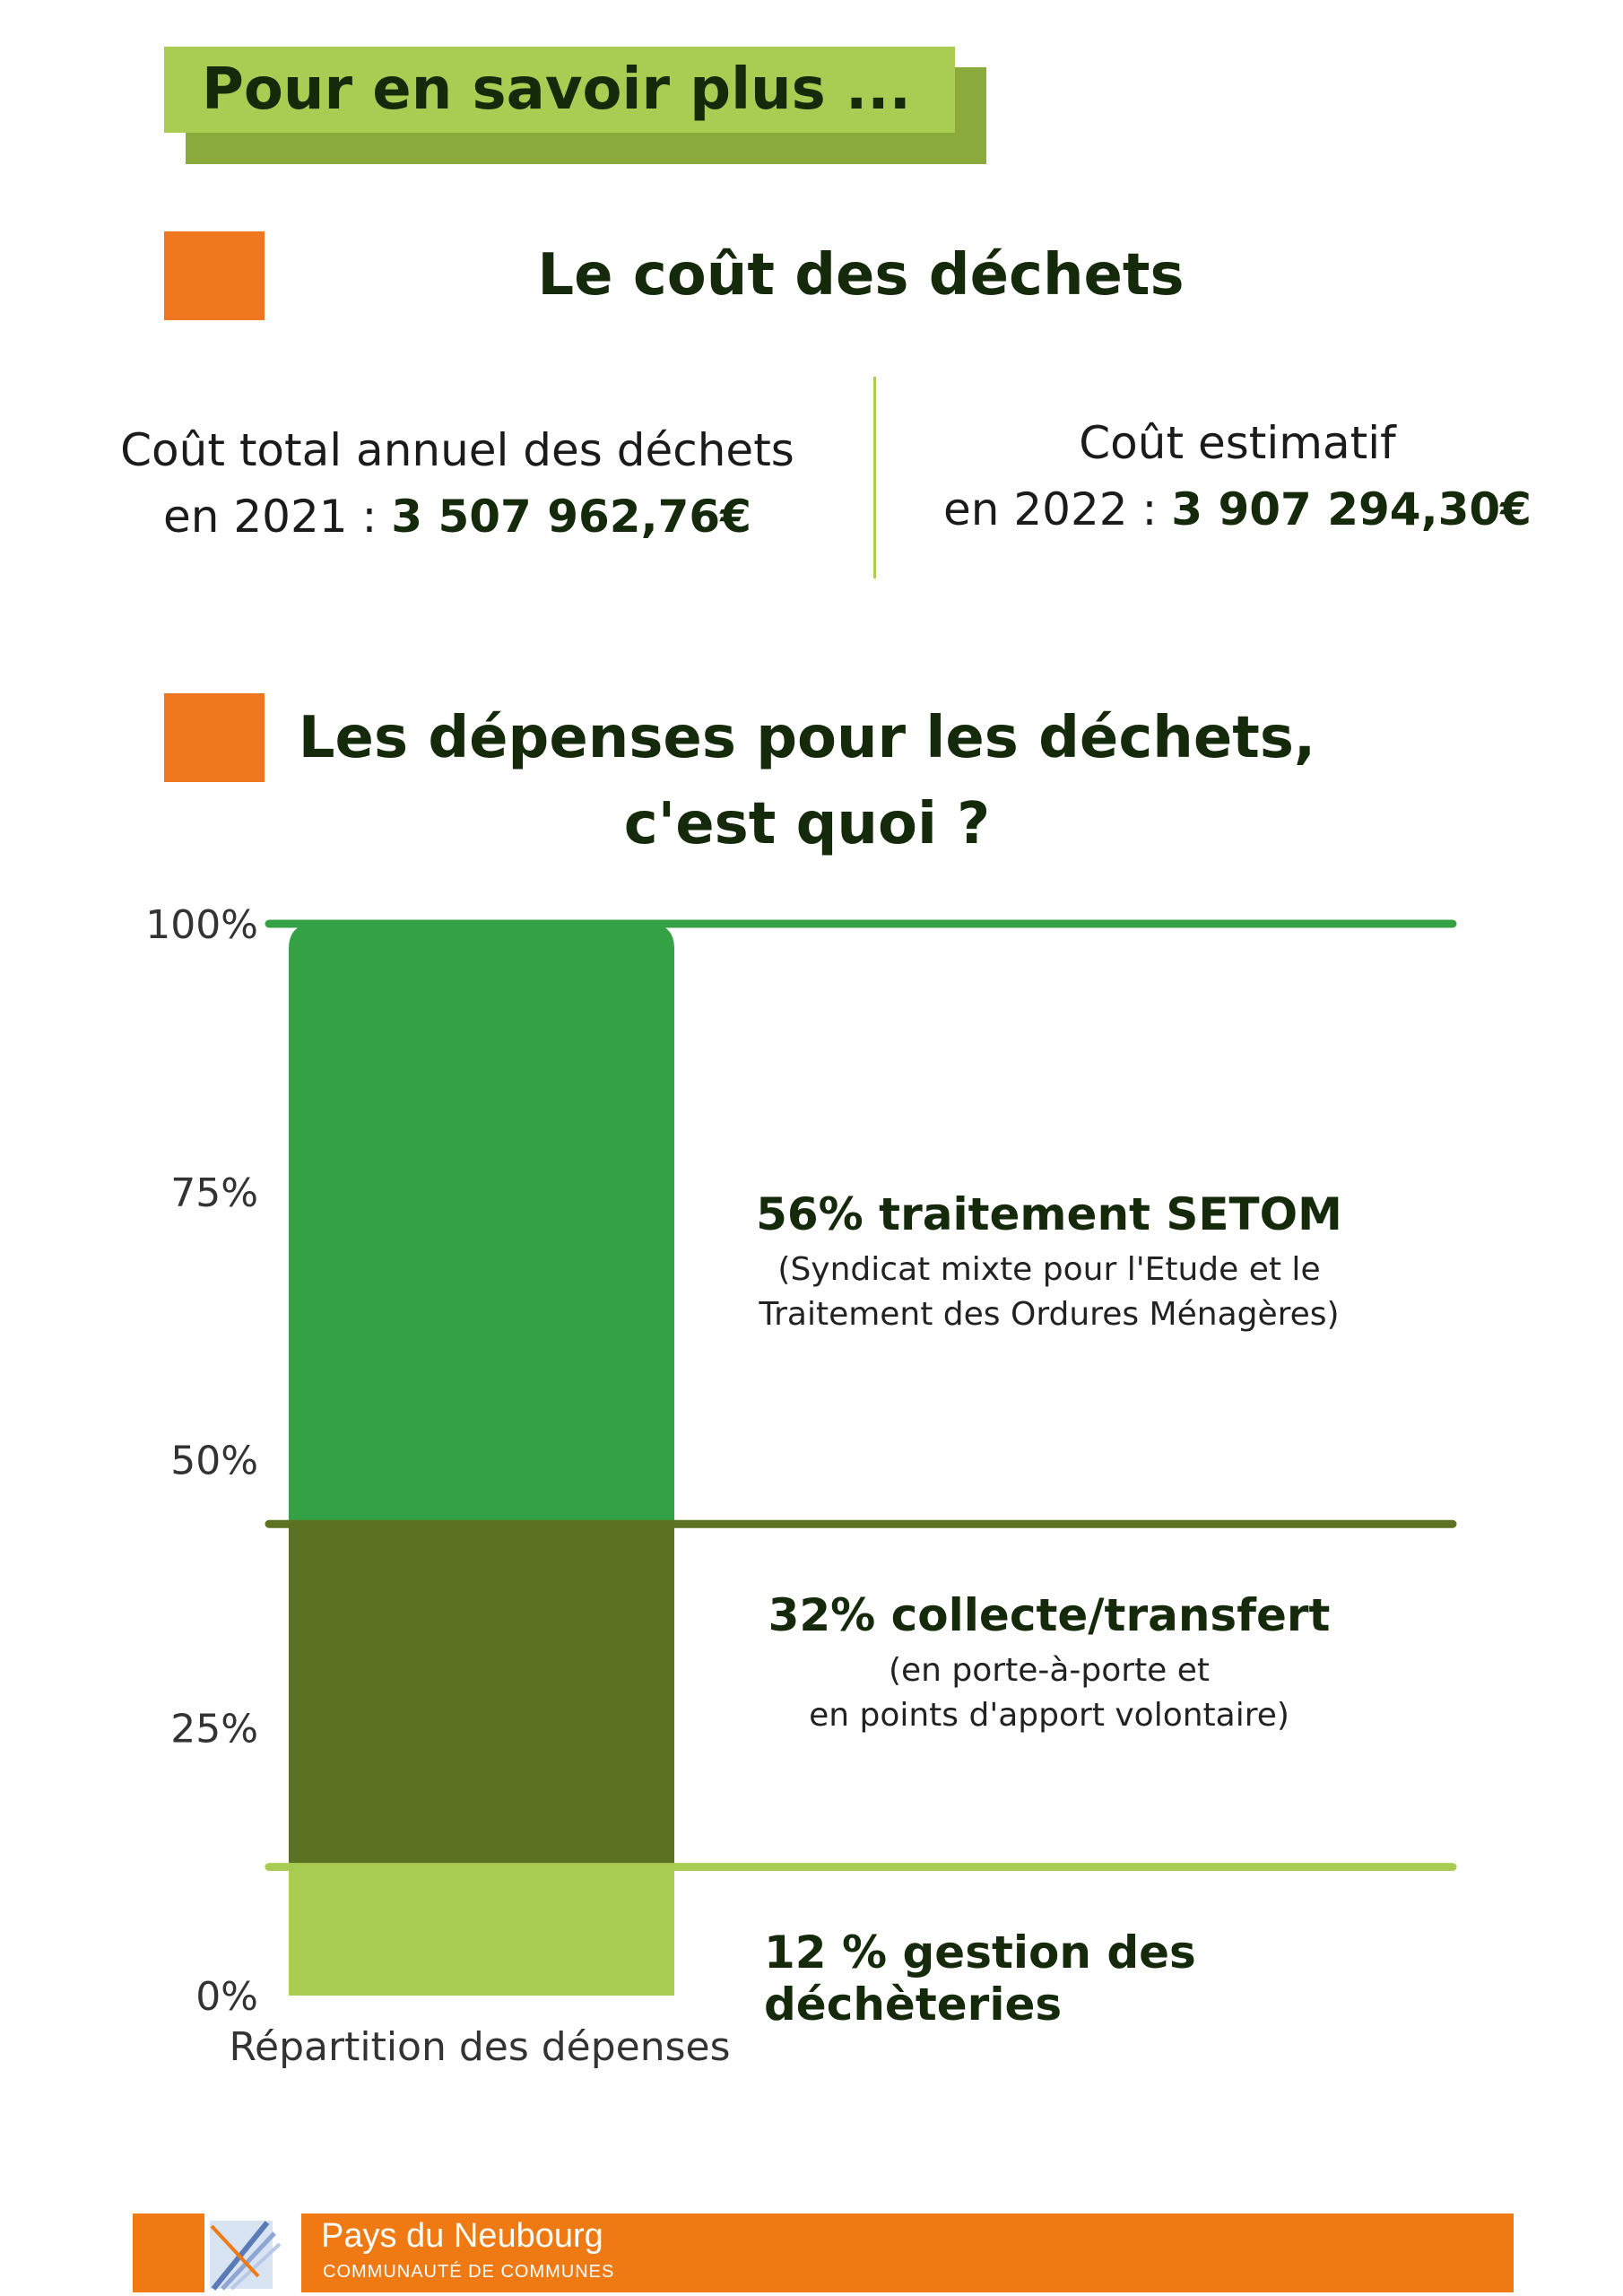 The height and width of the screenshot is (2296, 1623). What do you see at coordinates (457, 450) in the screenshot?
I see `cost-2021-label: Coût total annuel des déchets` at bounding box center [457, 450].